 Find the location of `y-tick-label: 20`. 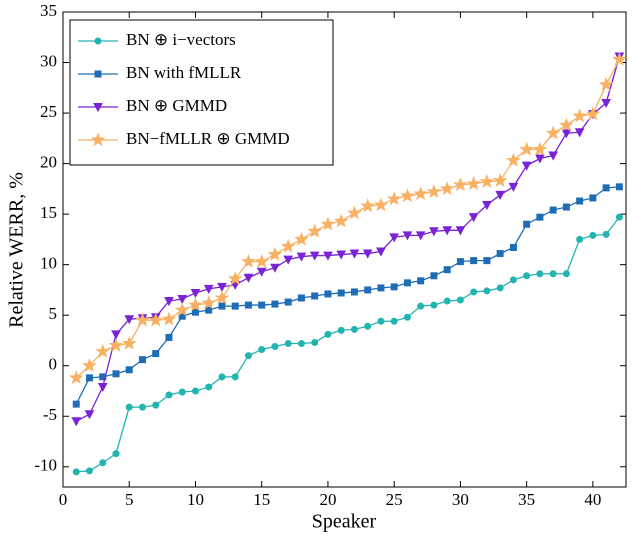

y-tick-label: 20 is located at coordinates (48, 162).